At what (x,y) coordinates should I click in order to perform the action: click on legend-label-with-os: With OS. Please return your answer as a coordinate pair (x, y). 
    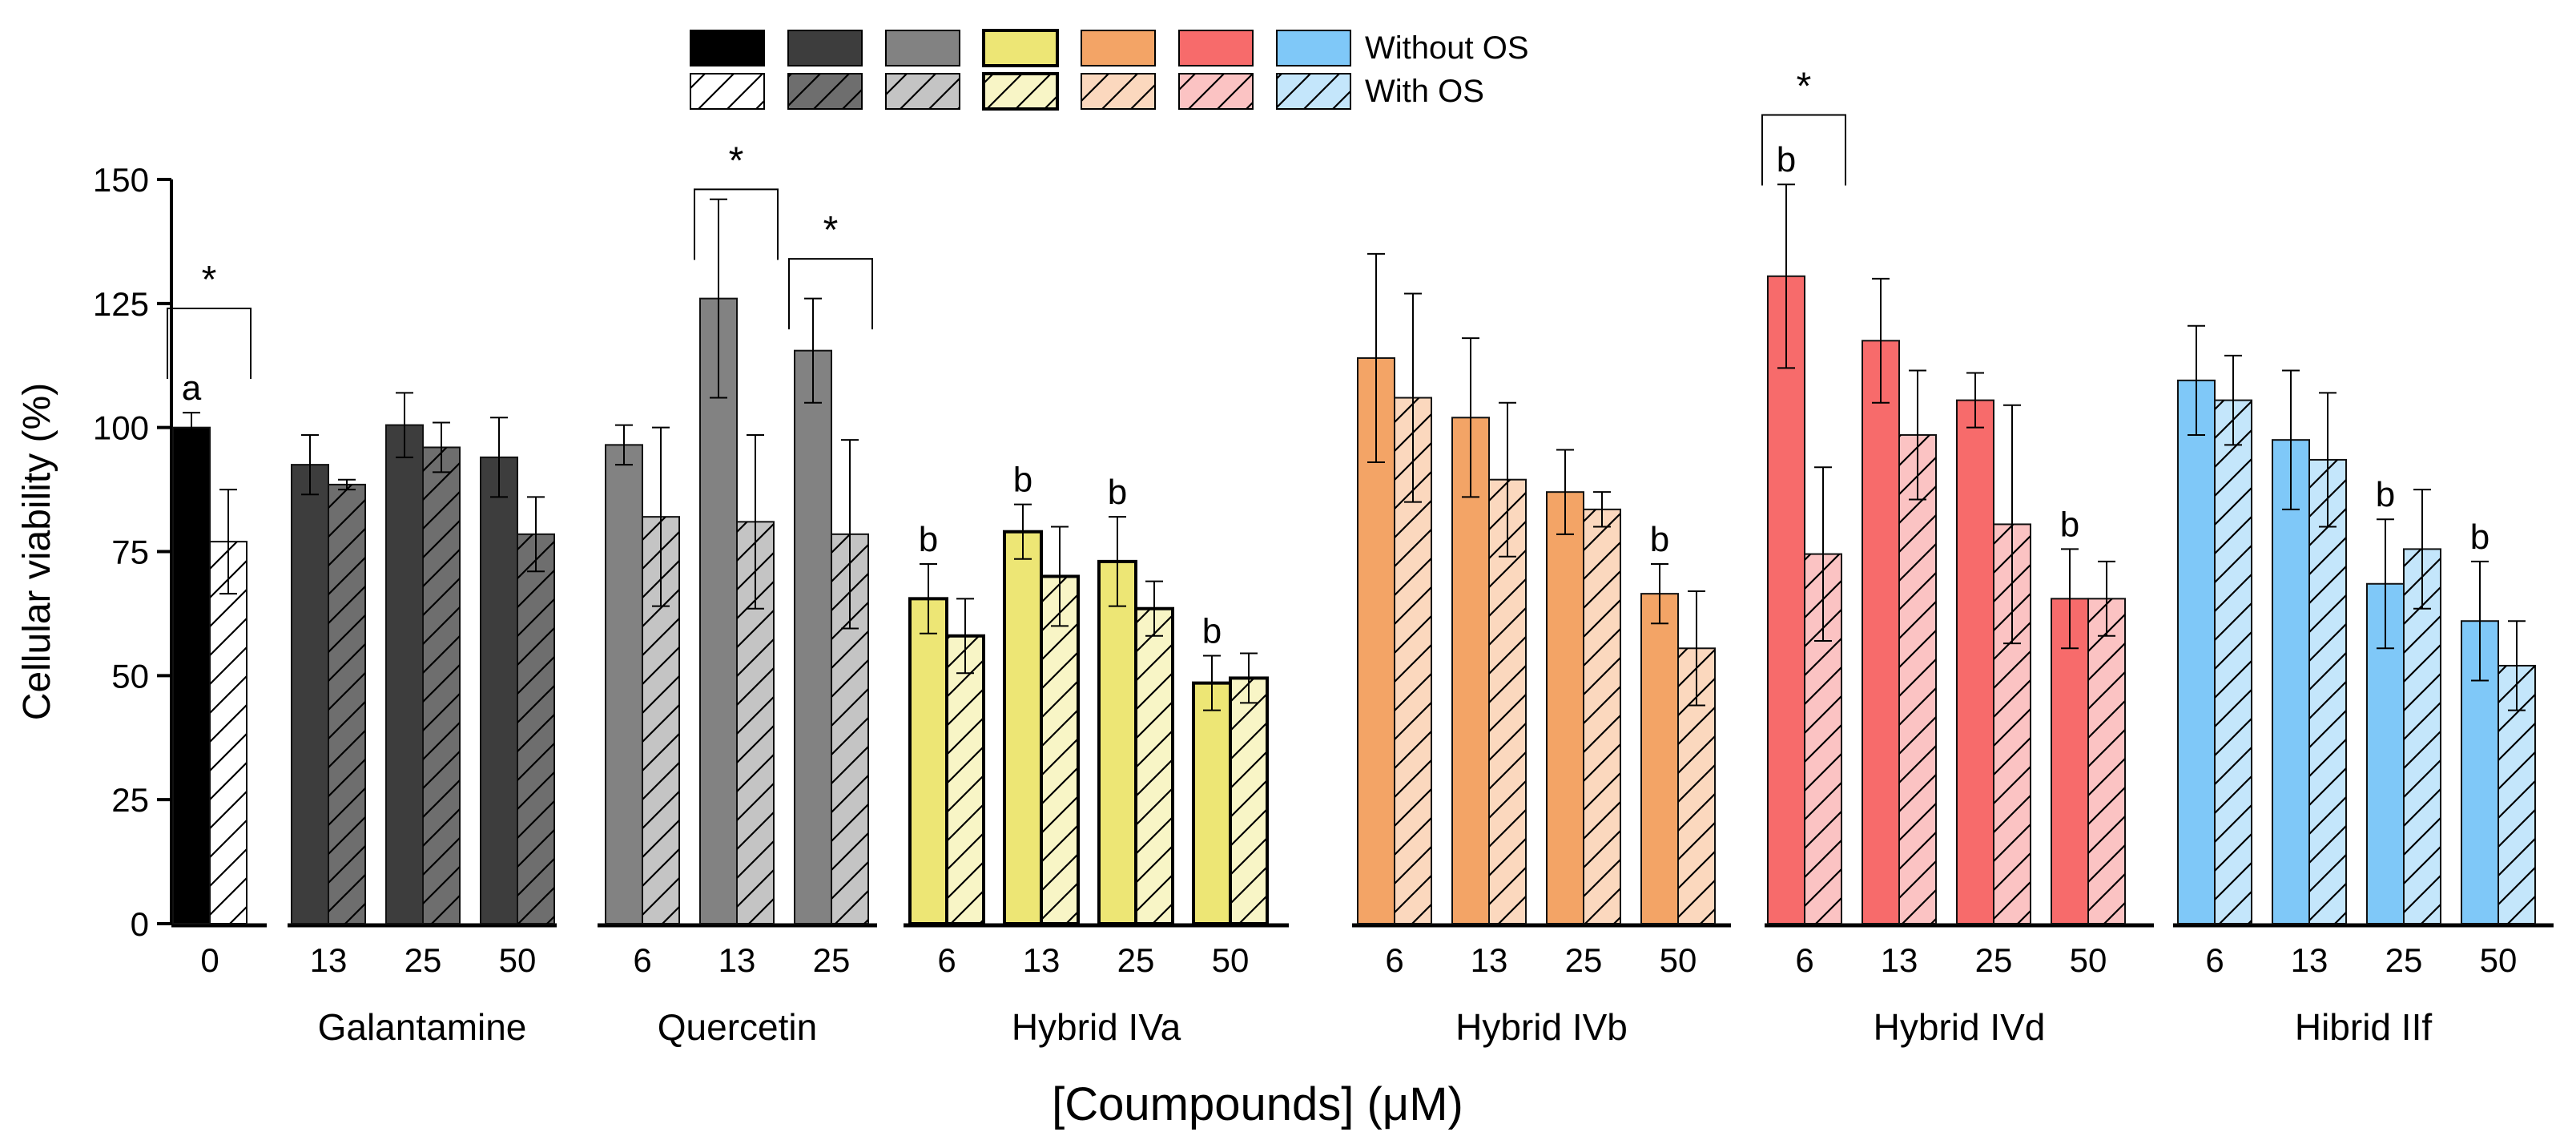
    Looking at the image, I should click on (1425, 92).